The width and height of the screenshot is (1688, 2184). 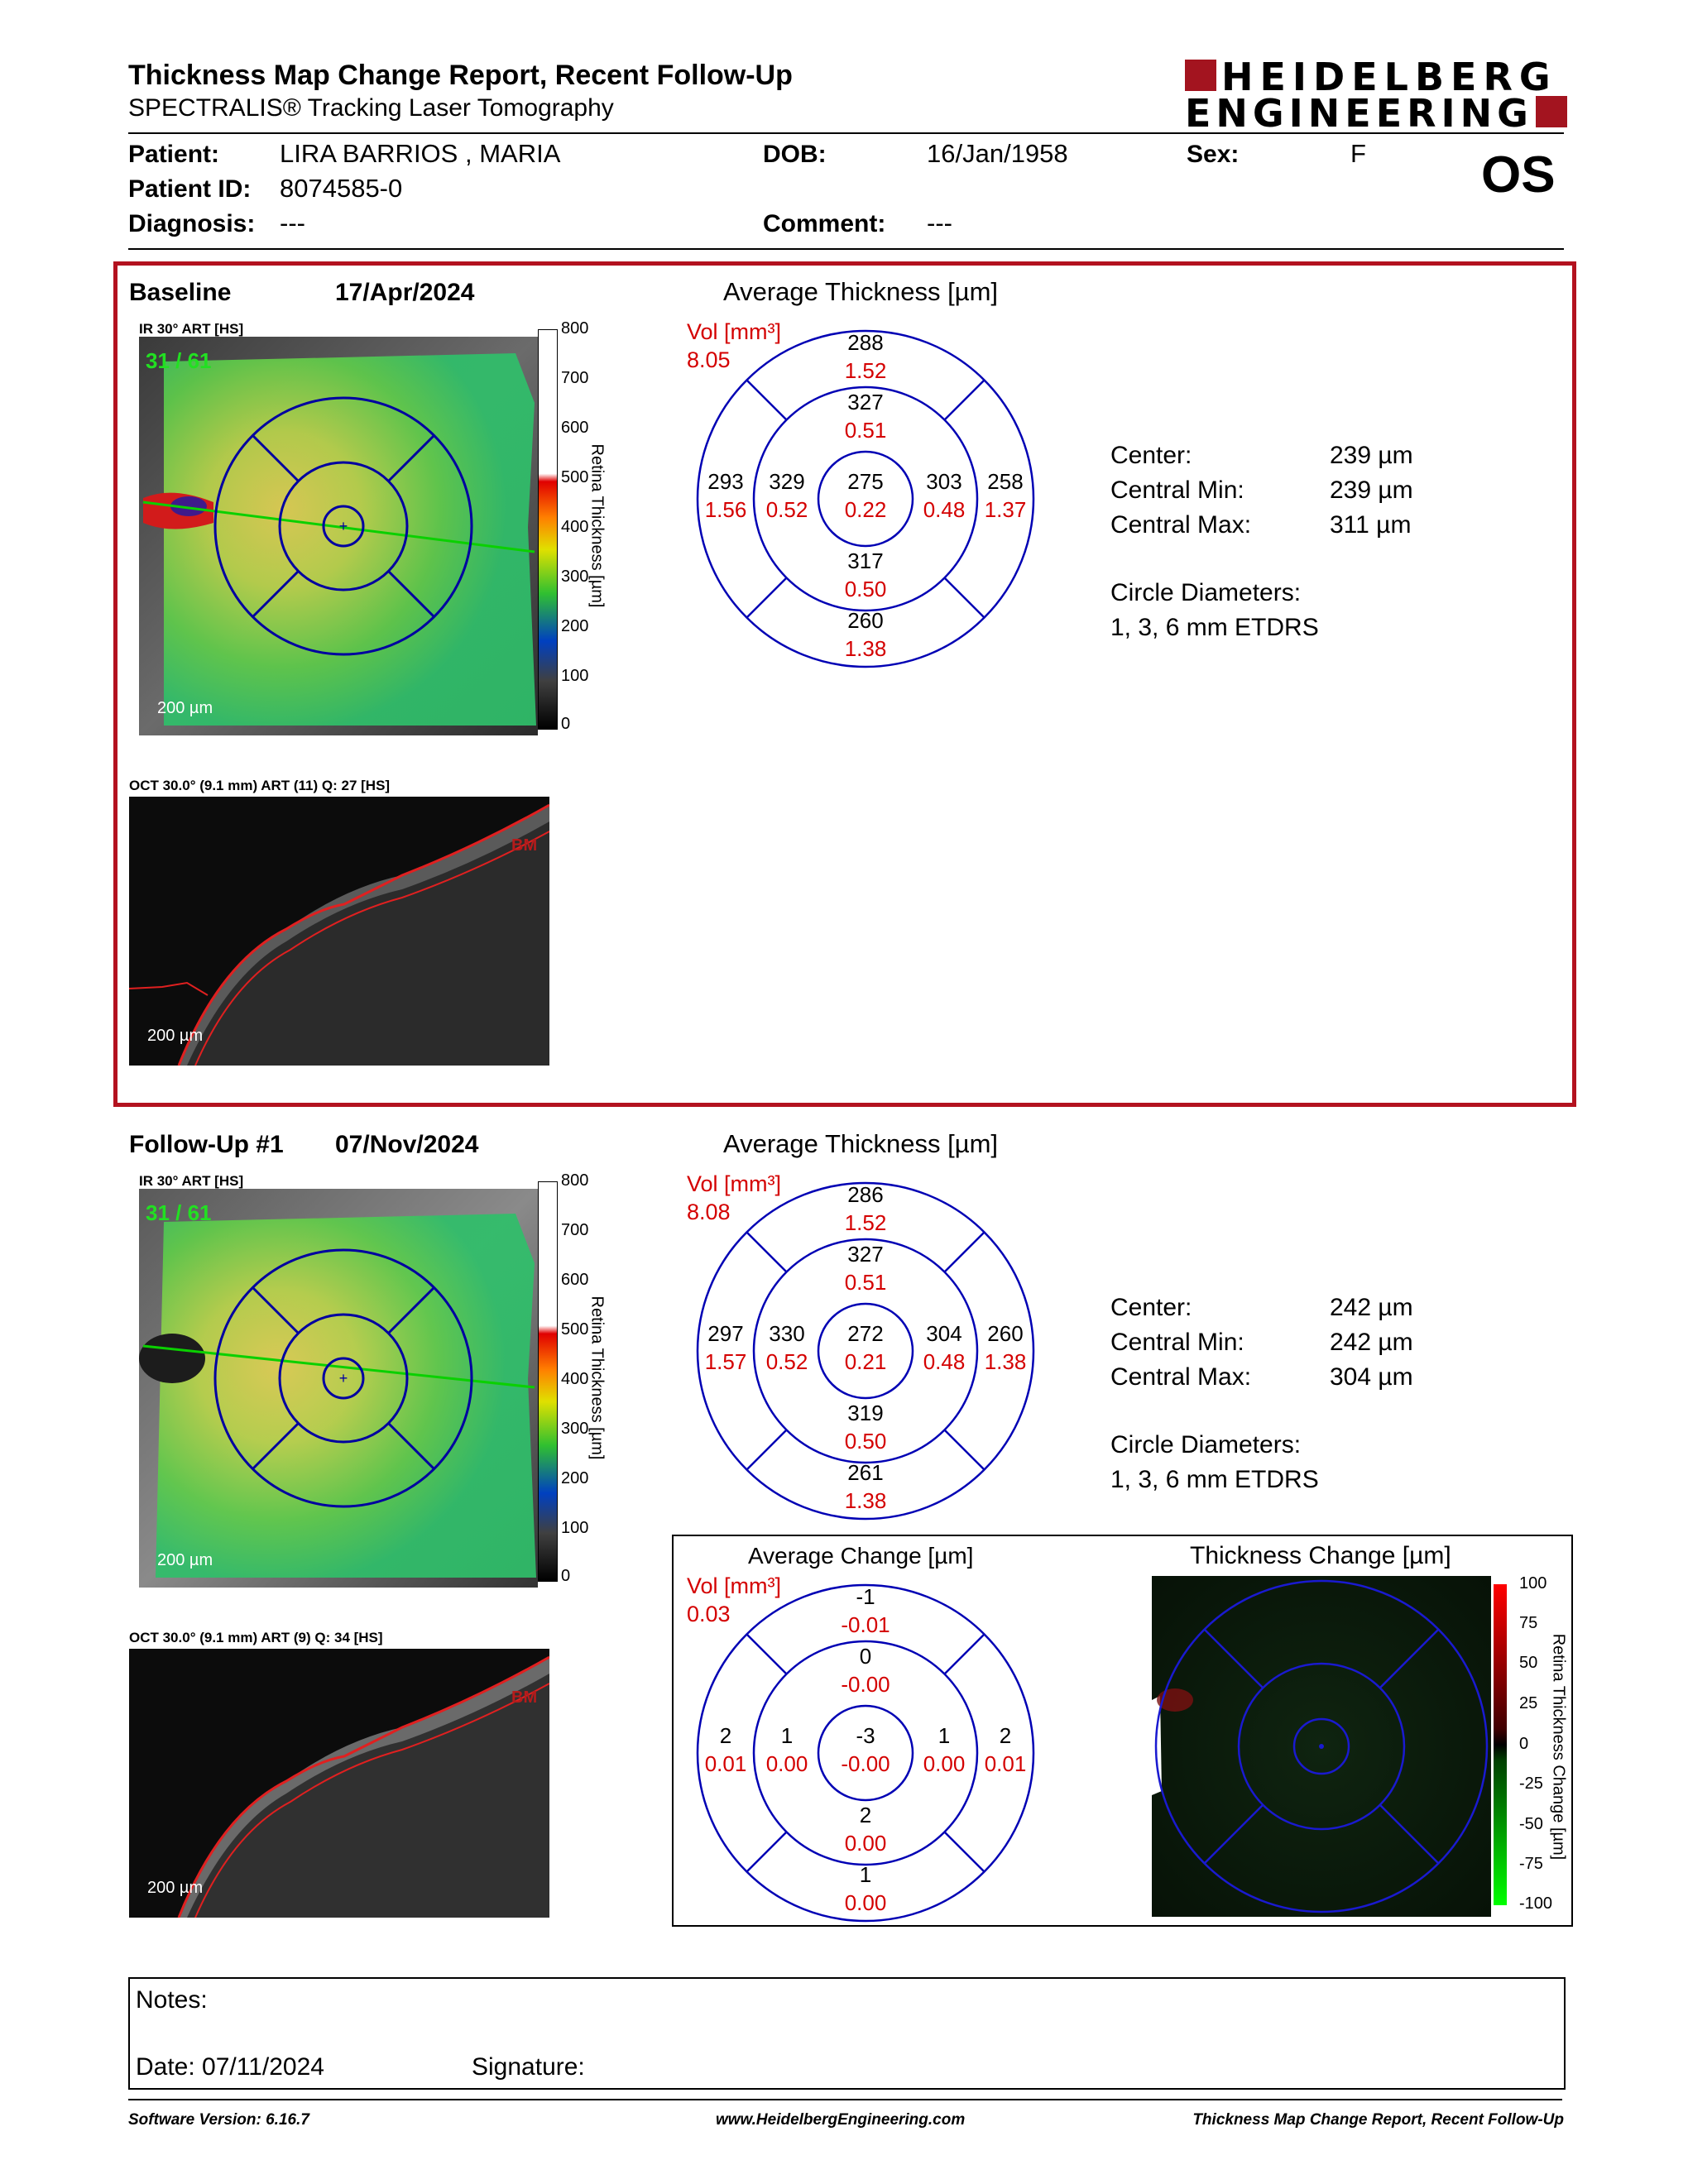 What do you see at coordinates (338, 1388) in the screenshot?
I see `followup-ir-thickness-map: + 31 / 61 200 µm` at bounding box center [338, 1388].